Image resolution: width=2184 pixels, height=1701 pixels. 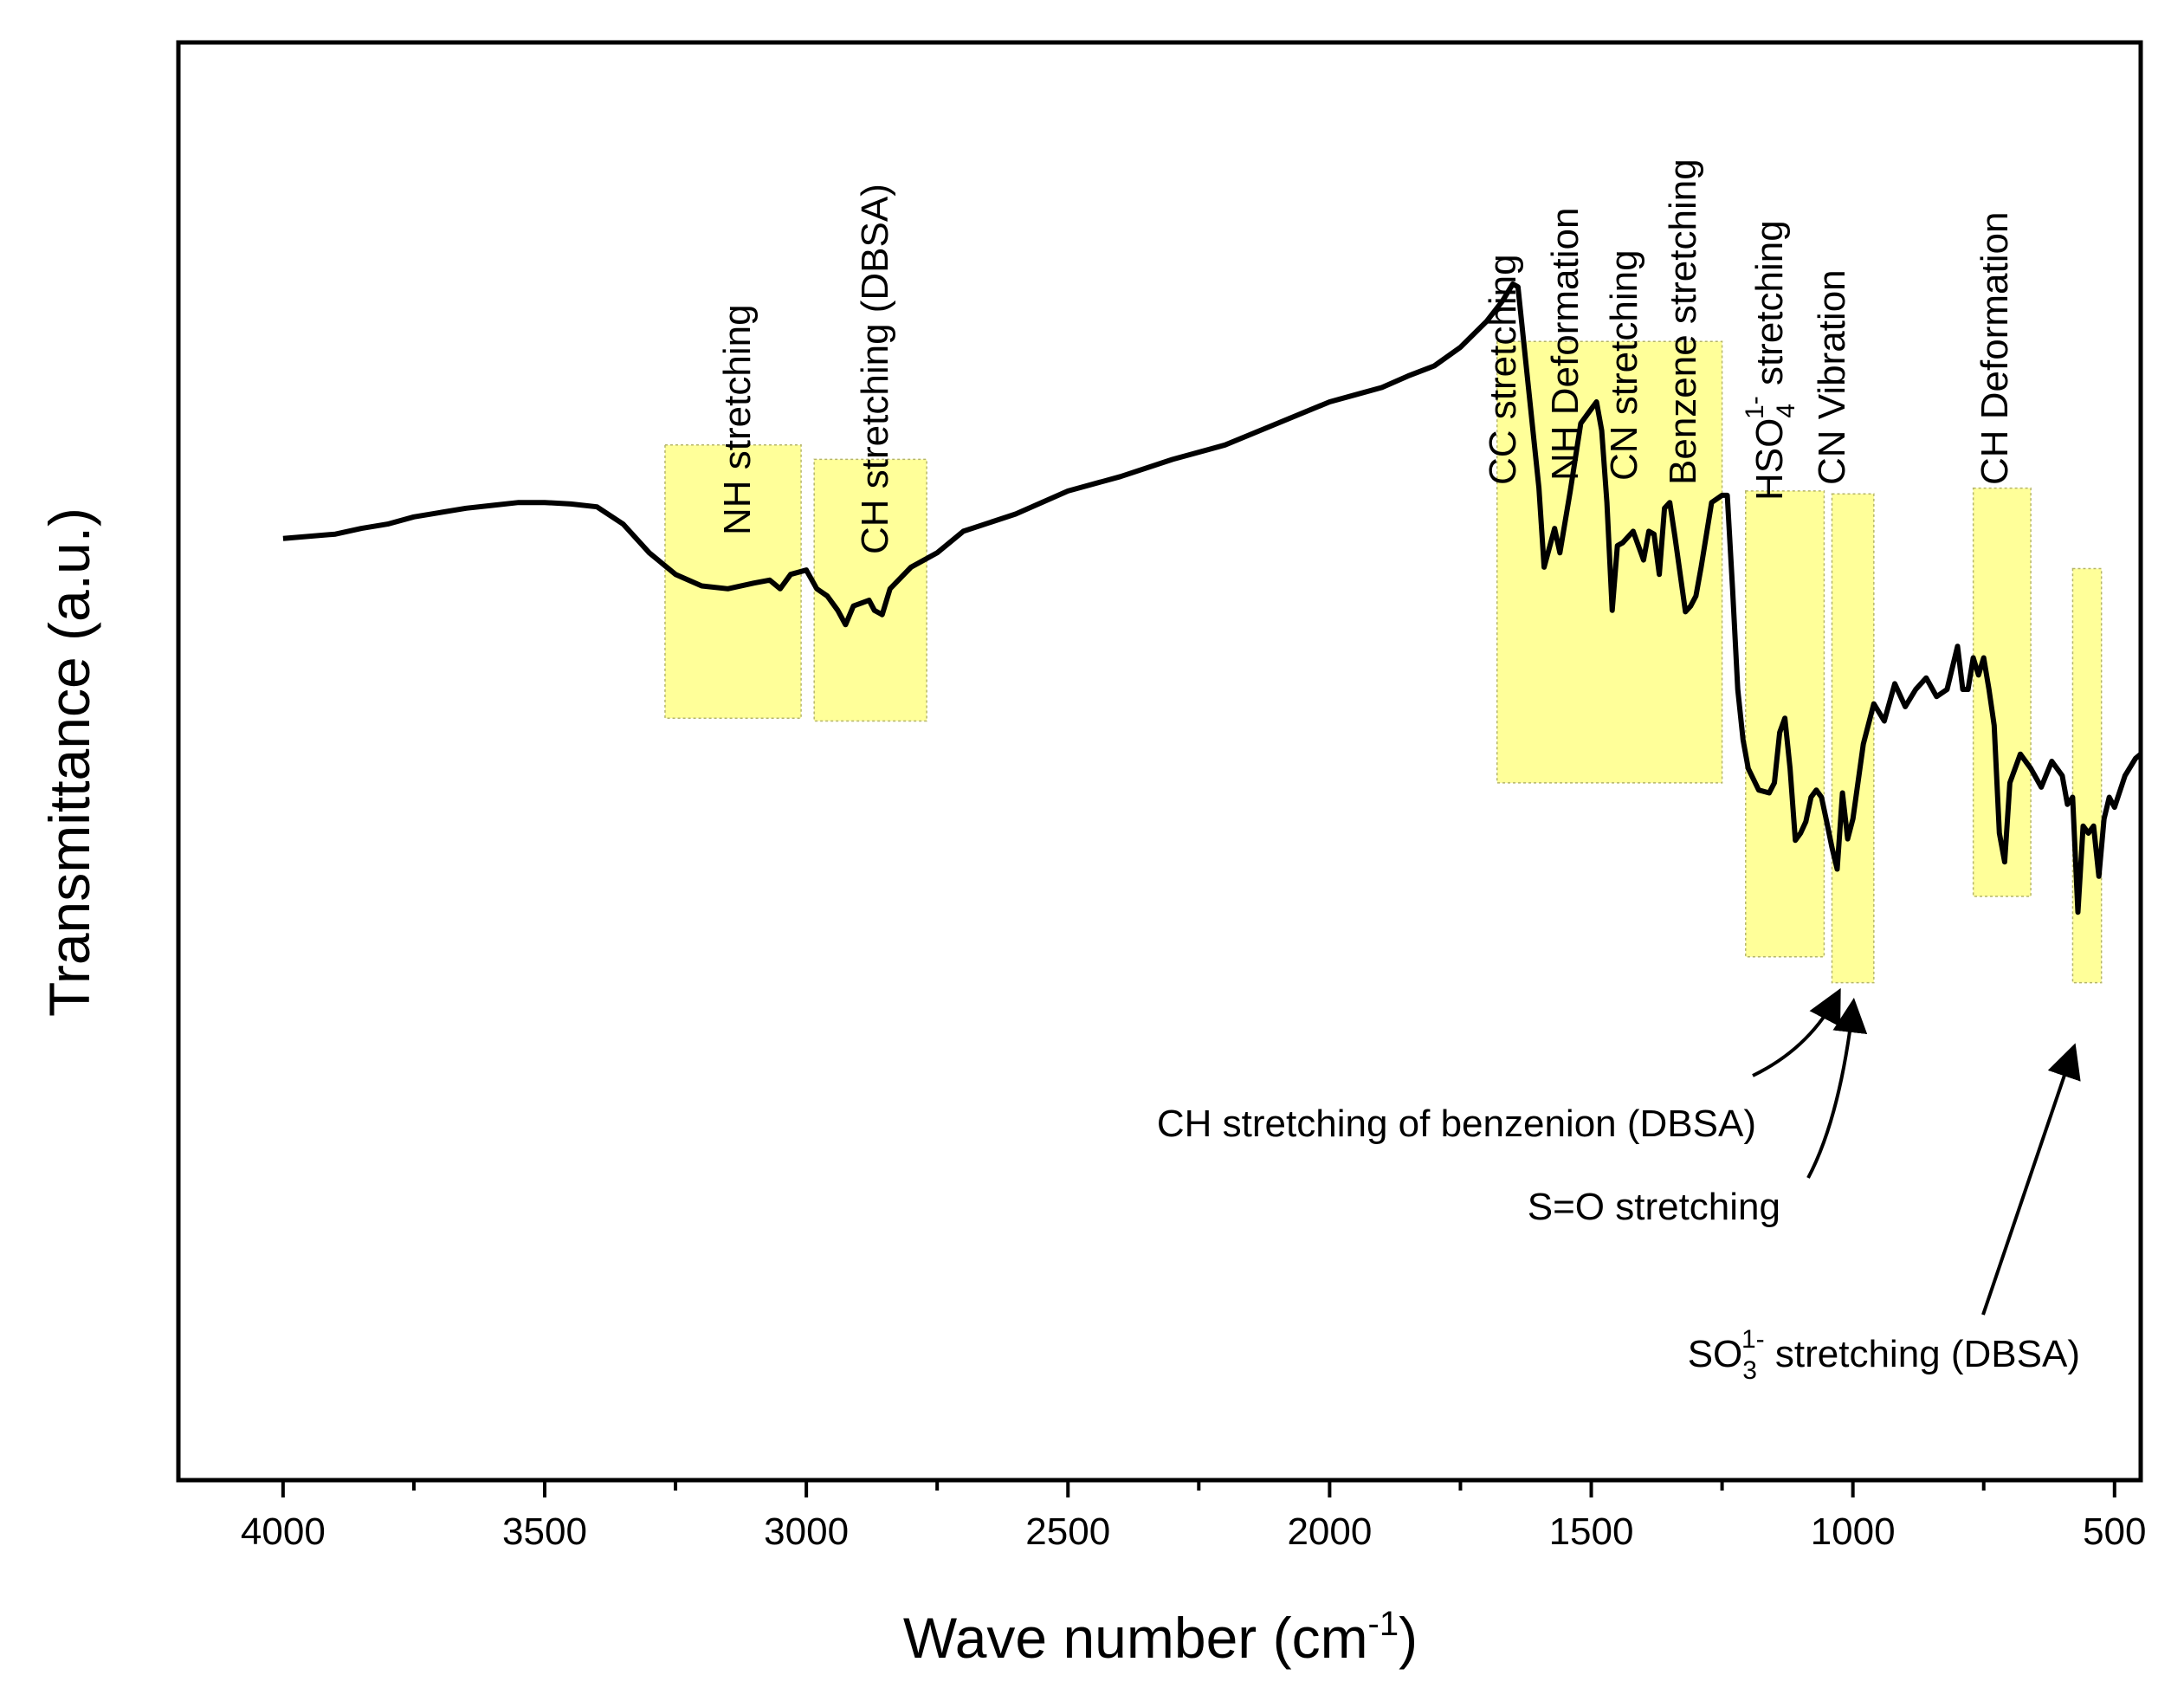 What do you see at coordinates (1160, 1637) in the screenshot?
I see `x-axis-title: Wave number (cm-1)` at bounding box center [1160, 1637].